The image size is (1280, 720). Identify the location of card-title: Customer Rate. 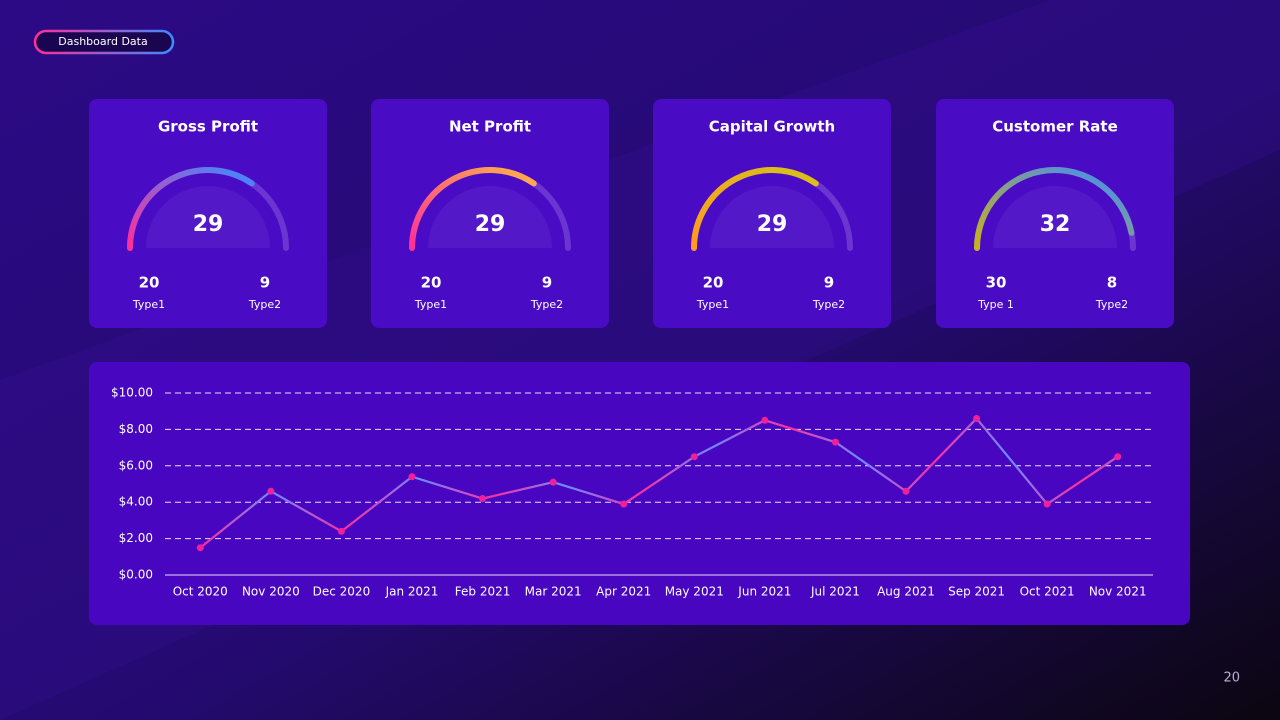
(1055, 127).